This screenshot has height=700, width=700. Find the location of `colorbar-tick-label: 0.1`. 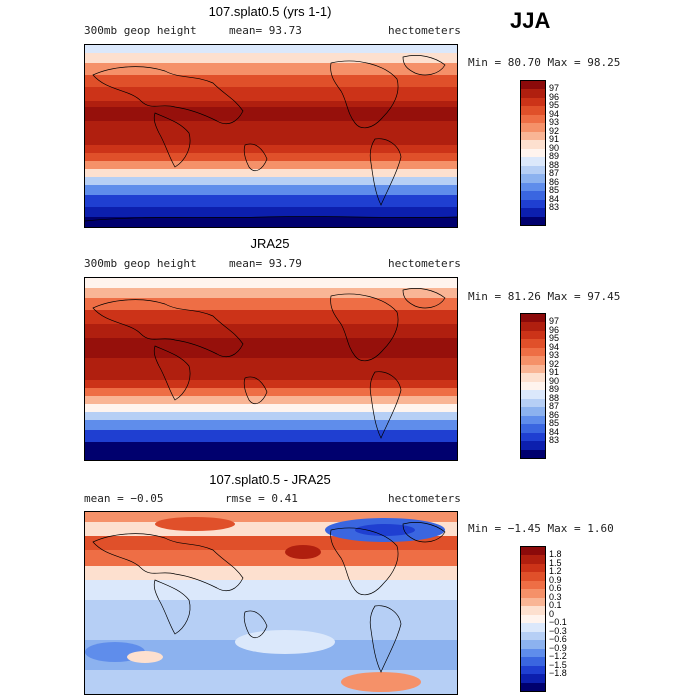

colorbar-tick-label: 0.1 is located at coordinates (555, 605).